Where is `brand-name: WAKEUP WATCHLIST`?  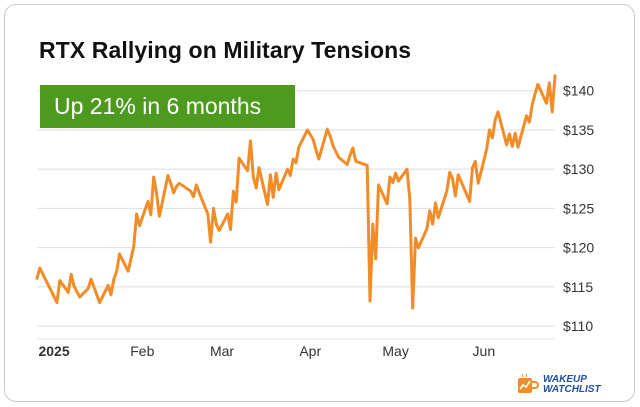 brand-name: WAKEUP WATCHLIST is located at coordinates (572, 385).